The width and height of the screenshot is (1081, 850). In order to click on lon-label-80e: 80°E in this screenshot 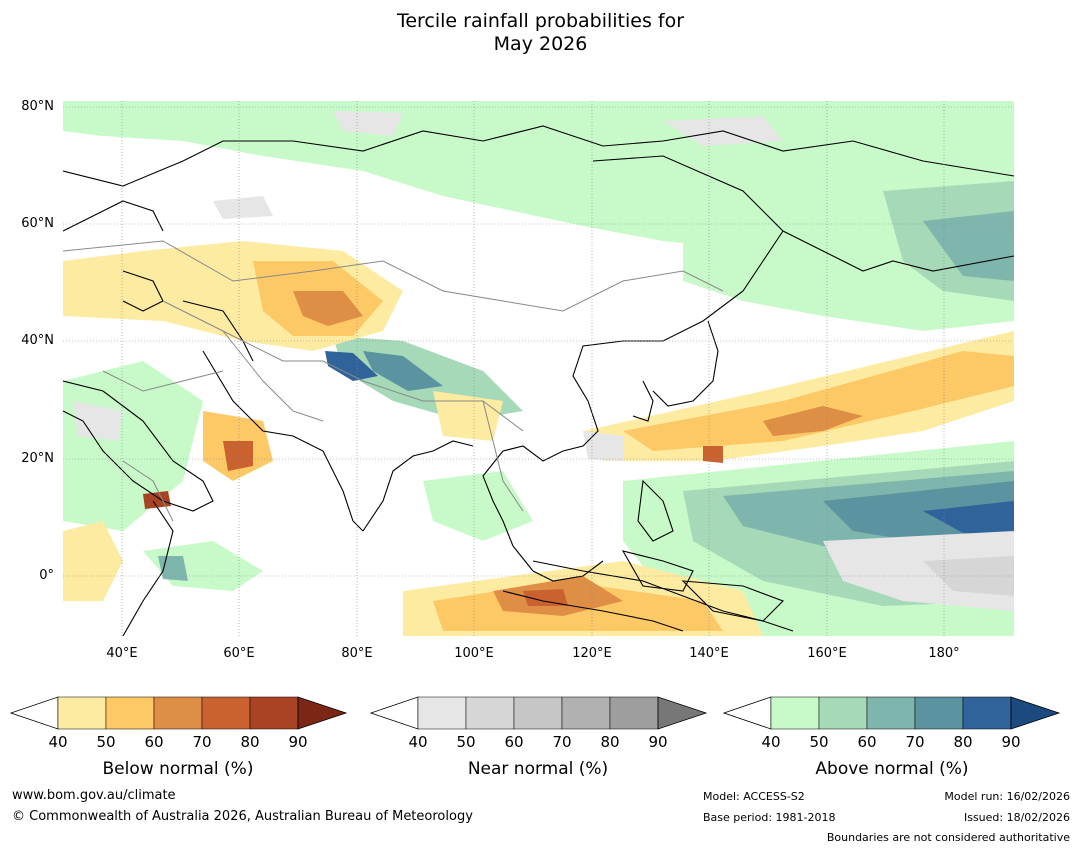, I will do `click(357, 653)`.